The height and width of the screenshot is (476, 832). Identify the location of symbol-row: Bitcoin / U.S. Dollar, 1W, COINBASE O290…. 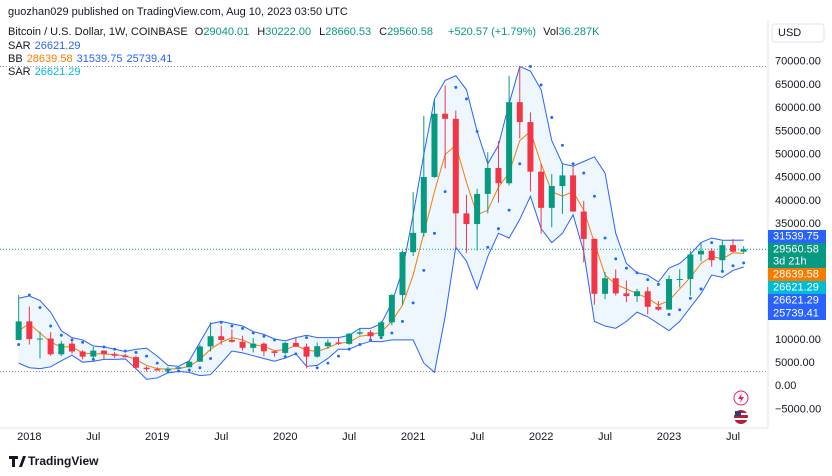
(307, 32).